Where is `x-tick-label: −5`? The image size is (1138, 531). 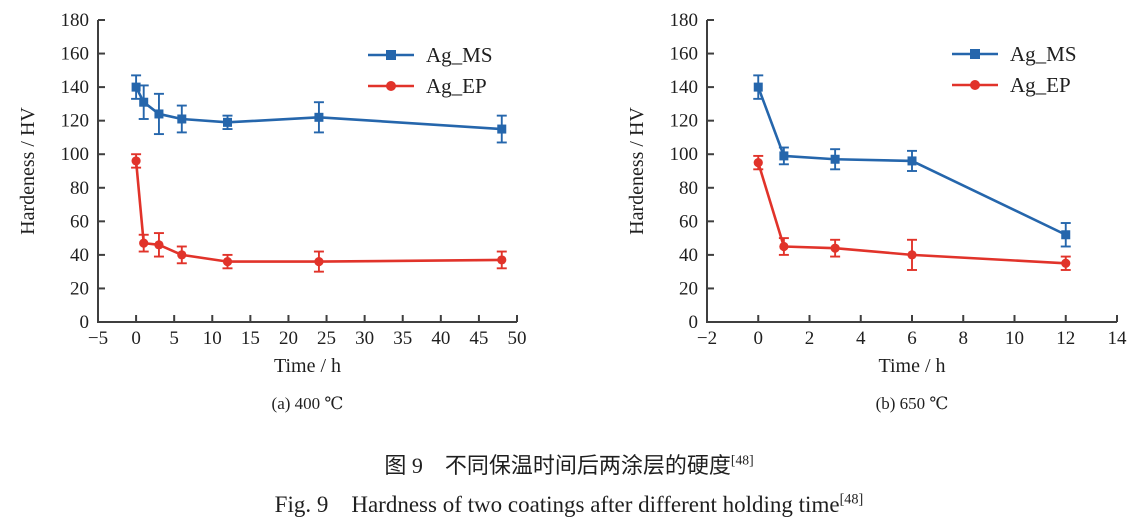
x-tick-label: −5 is located at coordinates (98, 338).